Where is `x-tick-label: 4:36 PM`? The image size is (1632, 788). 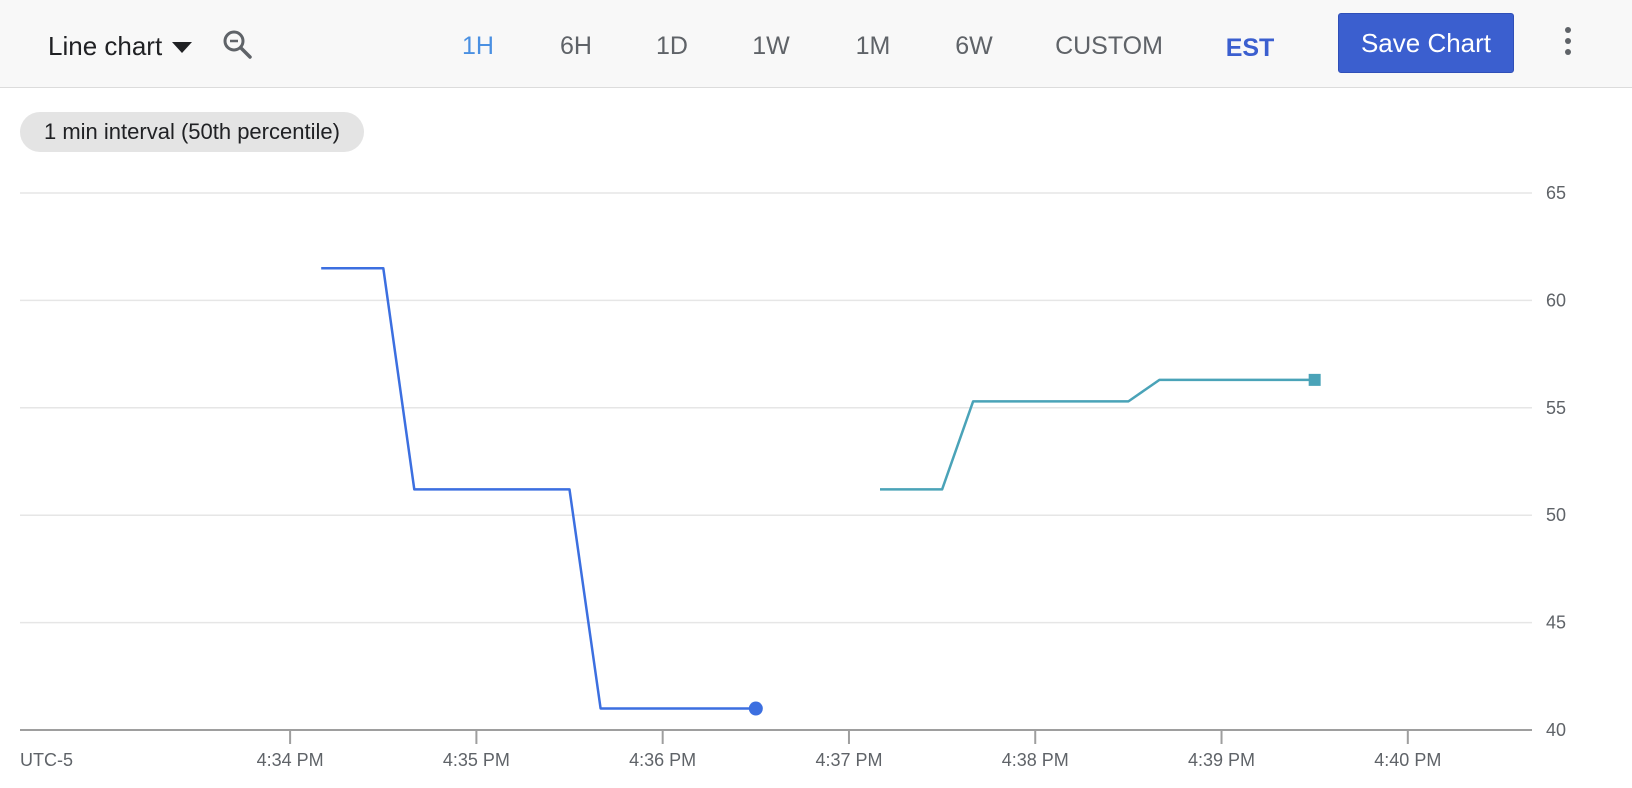
x-tick-label: 4:36 PM is located at coordinates (662, 760).